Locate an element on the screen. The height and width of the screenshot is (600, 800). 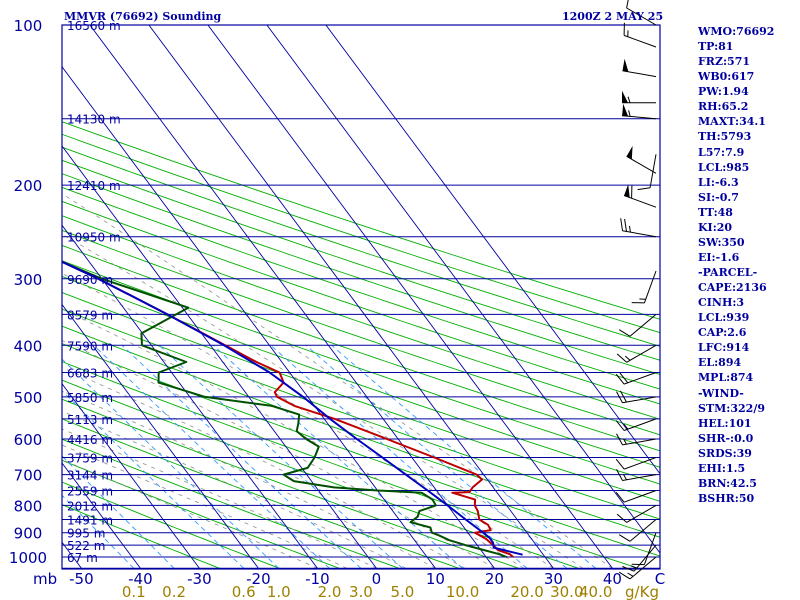
height-label: 5113 m is located at coordinates (90, 420).